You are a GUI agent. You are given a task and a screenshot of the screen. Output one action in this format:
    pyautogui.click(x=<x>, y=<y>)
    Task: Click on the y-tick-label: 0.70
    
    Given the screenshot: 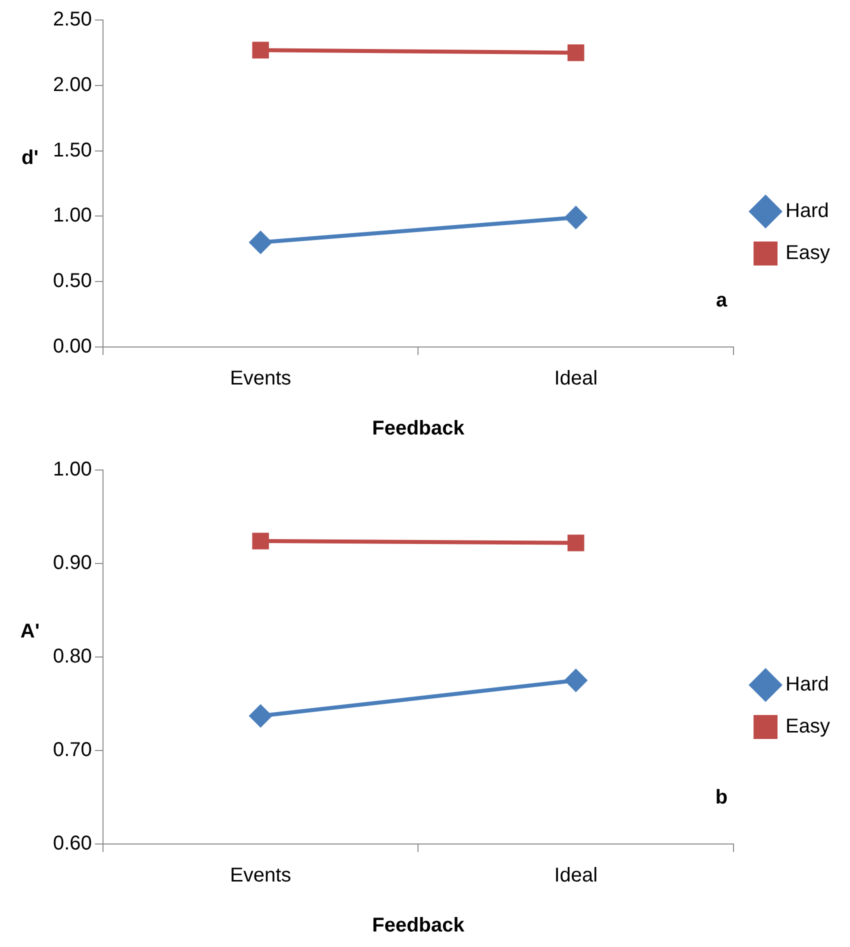 What is the action you would take?
    pyautogui.click(x=72, y=750)
    